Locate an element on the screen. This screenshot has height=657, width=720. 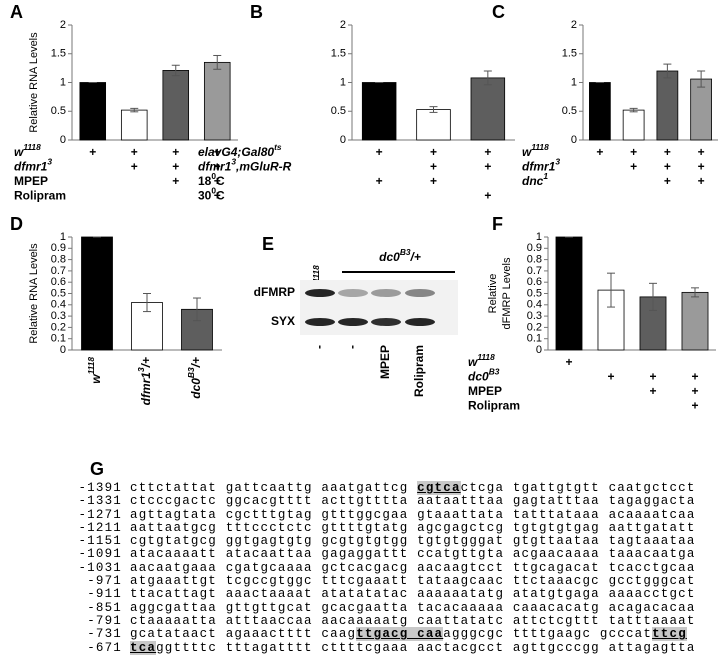
row-label: 300C is located at coordinates (211, 194).